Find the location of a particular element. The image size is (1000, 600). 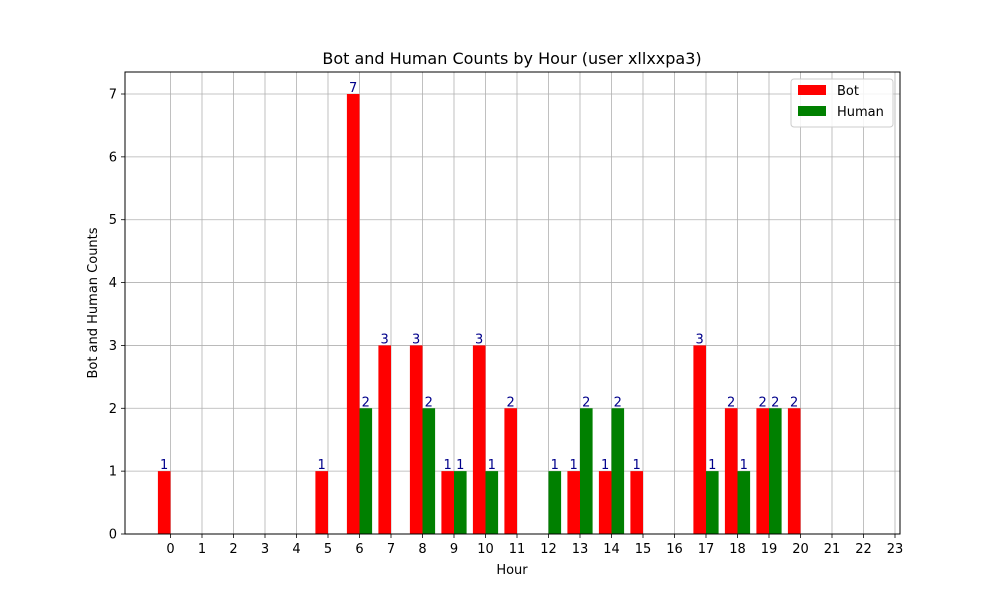

x-tick-label: 12 is located at coordinates (548, 549).